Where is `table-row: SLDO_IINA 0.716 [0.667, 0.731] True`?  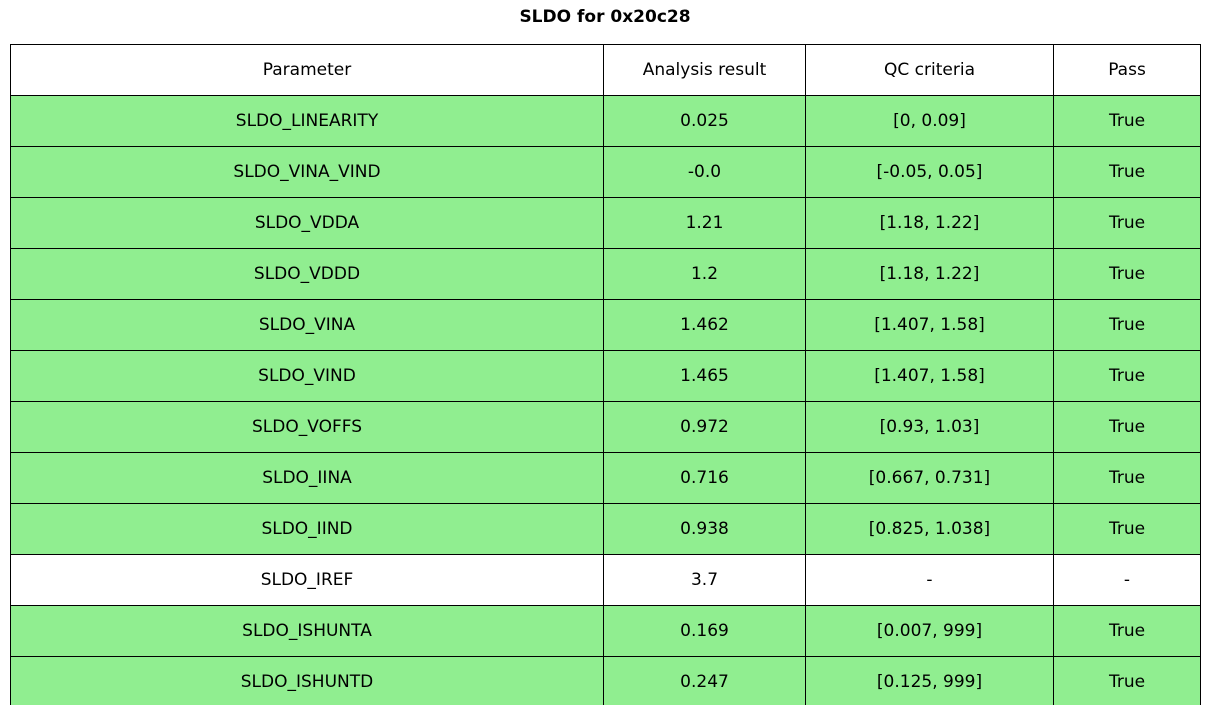 table-row: SLDO_IINA 0.716 [0.667, 0.731] True is located at coordinates (605, 478).